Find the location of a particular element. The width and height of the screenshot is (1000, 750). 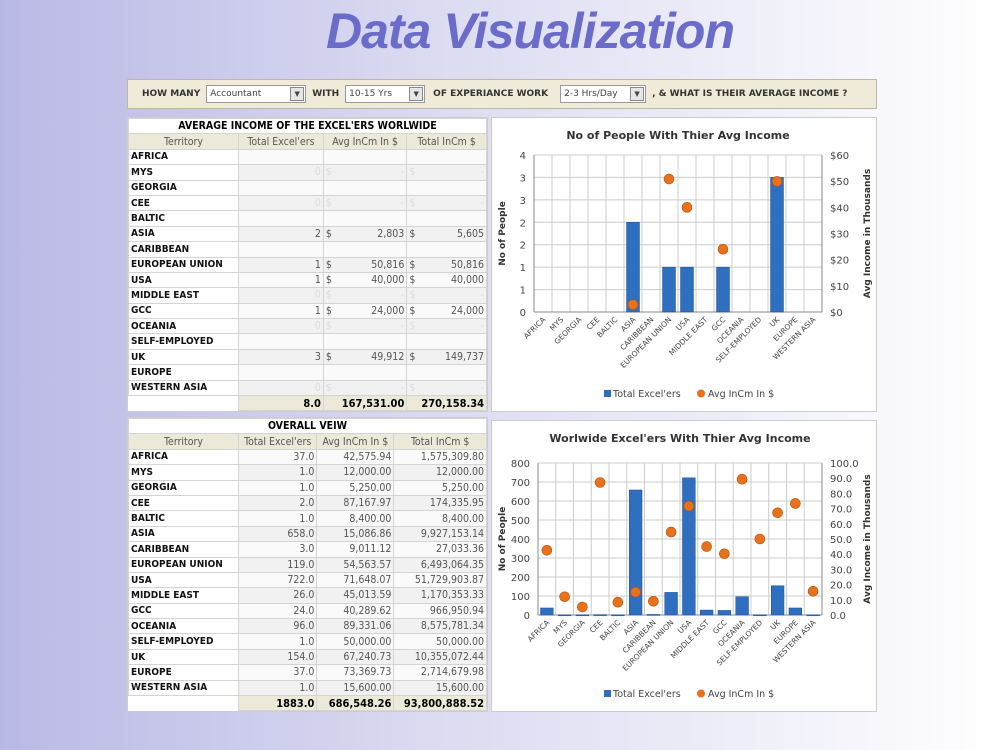

table-row: SELF-EMPLOYED is located at coordinates (307, 341).